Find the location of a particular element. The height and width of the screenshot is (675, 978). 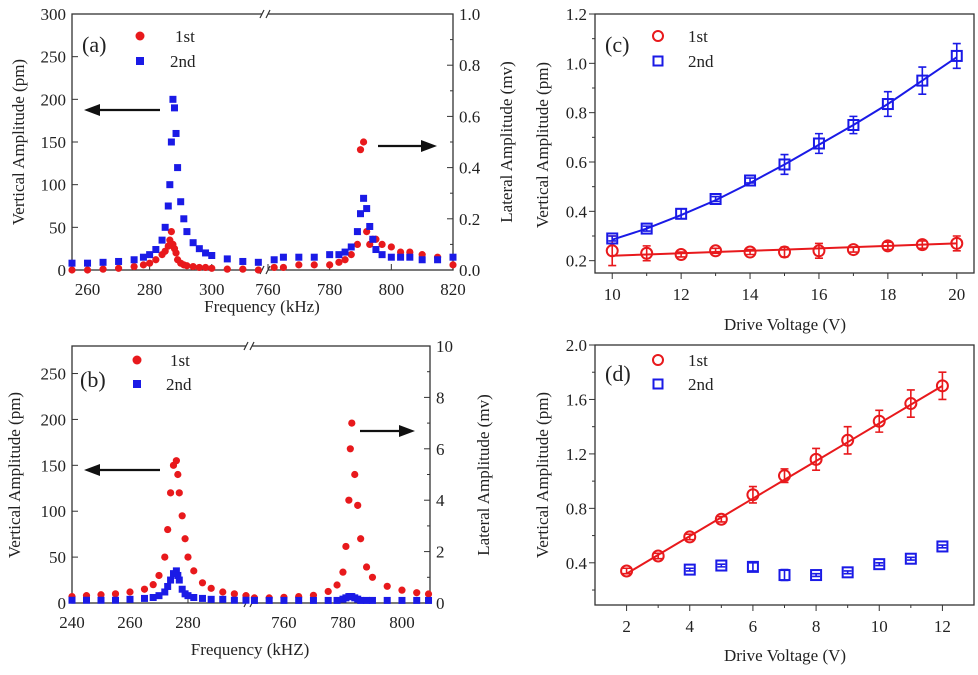

panel-b-right-axis-arrow-head is located at coordinates (407, 431).